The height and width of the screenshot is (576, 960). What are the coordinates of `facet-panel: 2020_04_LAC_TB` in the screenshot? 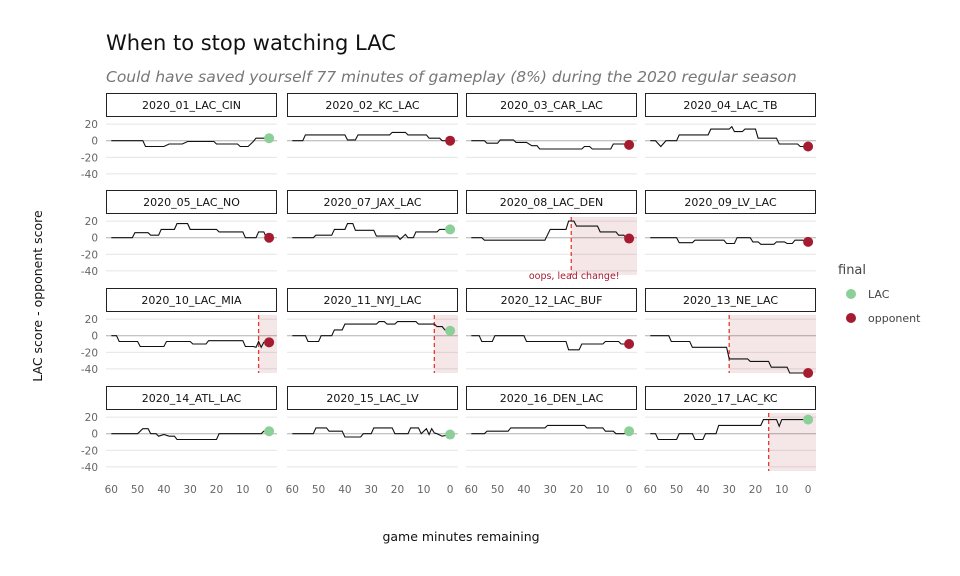 It's located at (730, 134).